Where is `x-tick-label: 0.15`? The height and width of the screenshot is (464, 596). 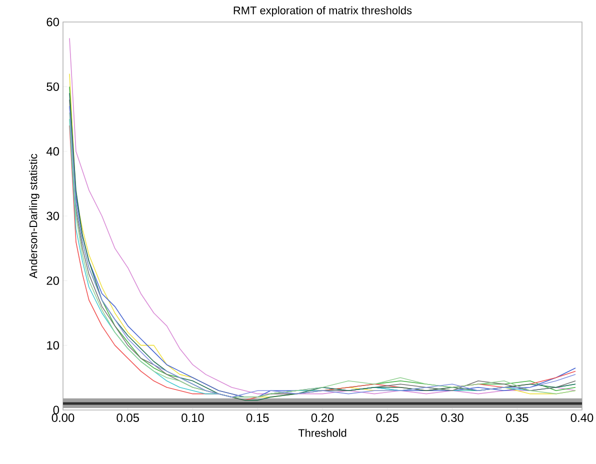
x-tick-label: 0.15 is located at coordinates (257, 418).